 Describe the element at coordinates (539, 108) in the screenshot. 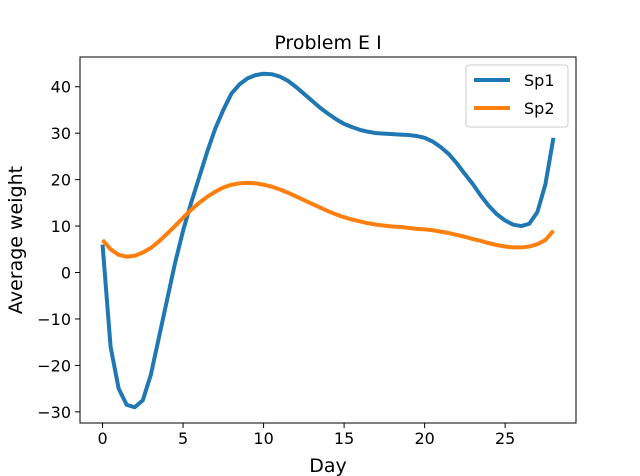

I see `legend-label-sp2: Sp2` at that location.